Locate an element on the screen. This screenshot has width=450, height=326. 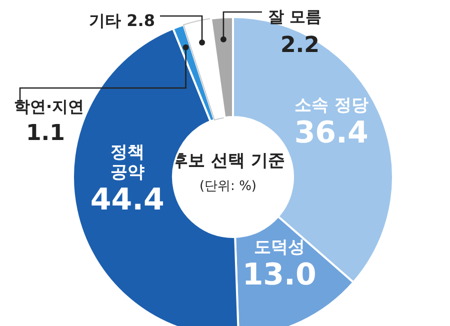
slice-label: 잘 모름 is located at coordinates (295, 16).